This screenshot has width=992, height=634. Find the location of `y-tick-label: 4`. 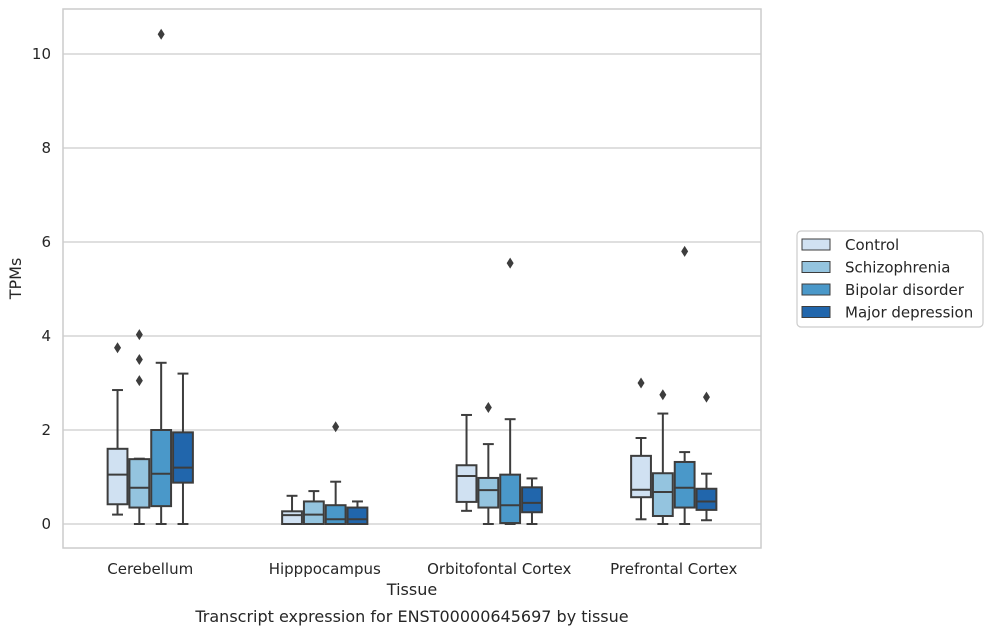

y-tick-label: 4 is located at coordinates (46, 336).